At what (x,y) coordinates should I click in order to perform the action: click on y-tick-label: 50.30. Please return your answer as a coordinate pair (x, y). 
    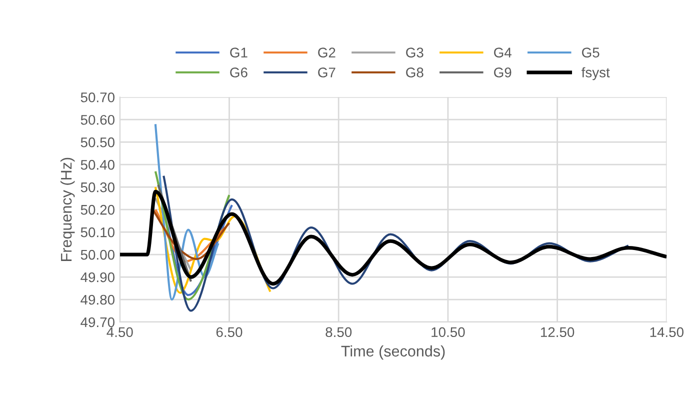
    Looking at the image, I should click on (97, 187).